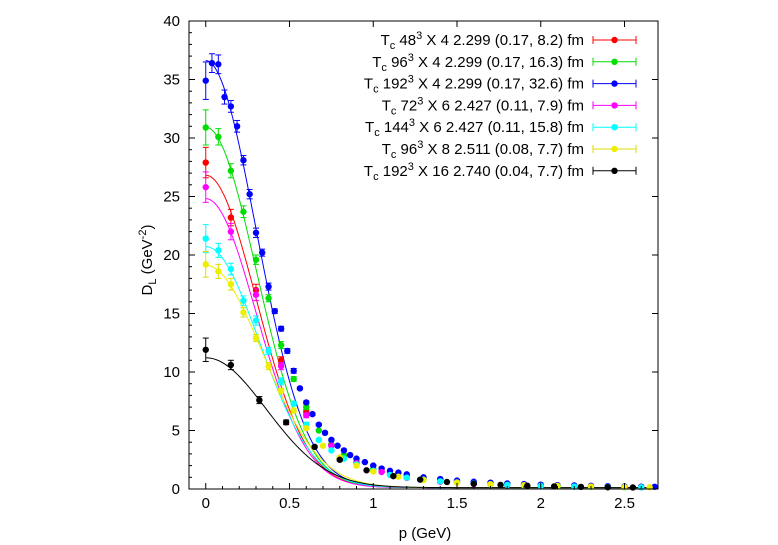  Describe the element at coordinates (171, 21) in the screenshot. I see `y-tick-label: 40` at that location.